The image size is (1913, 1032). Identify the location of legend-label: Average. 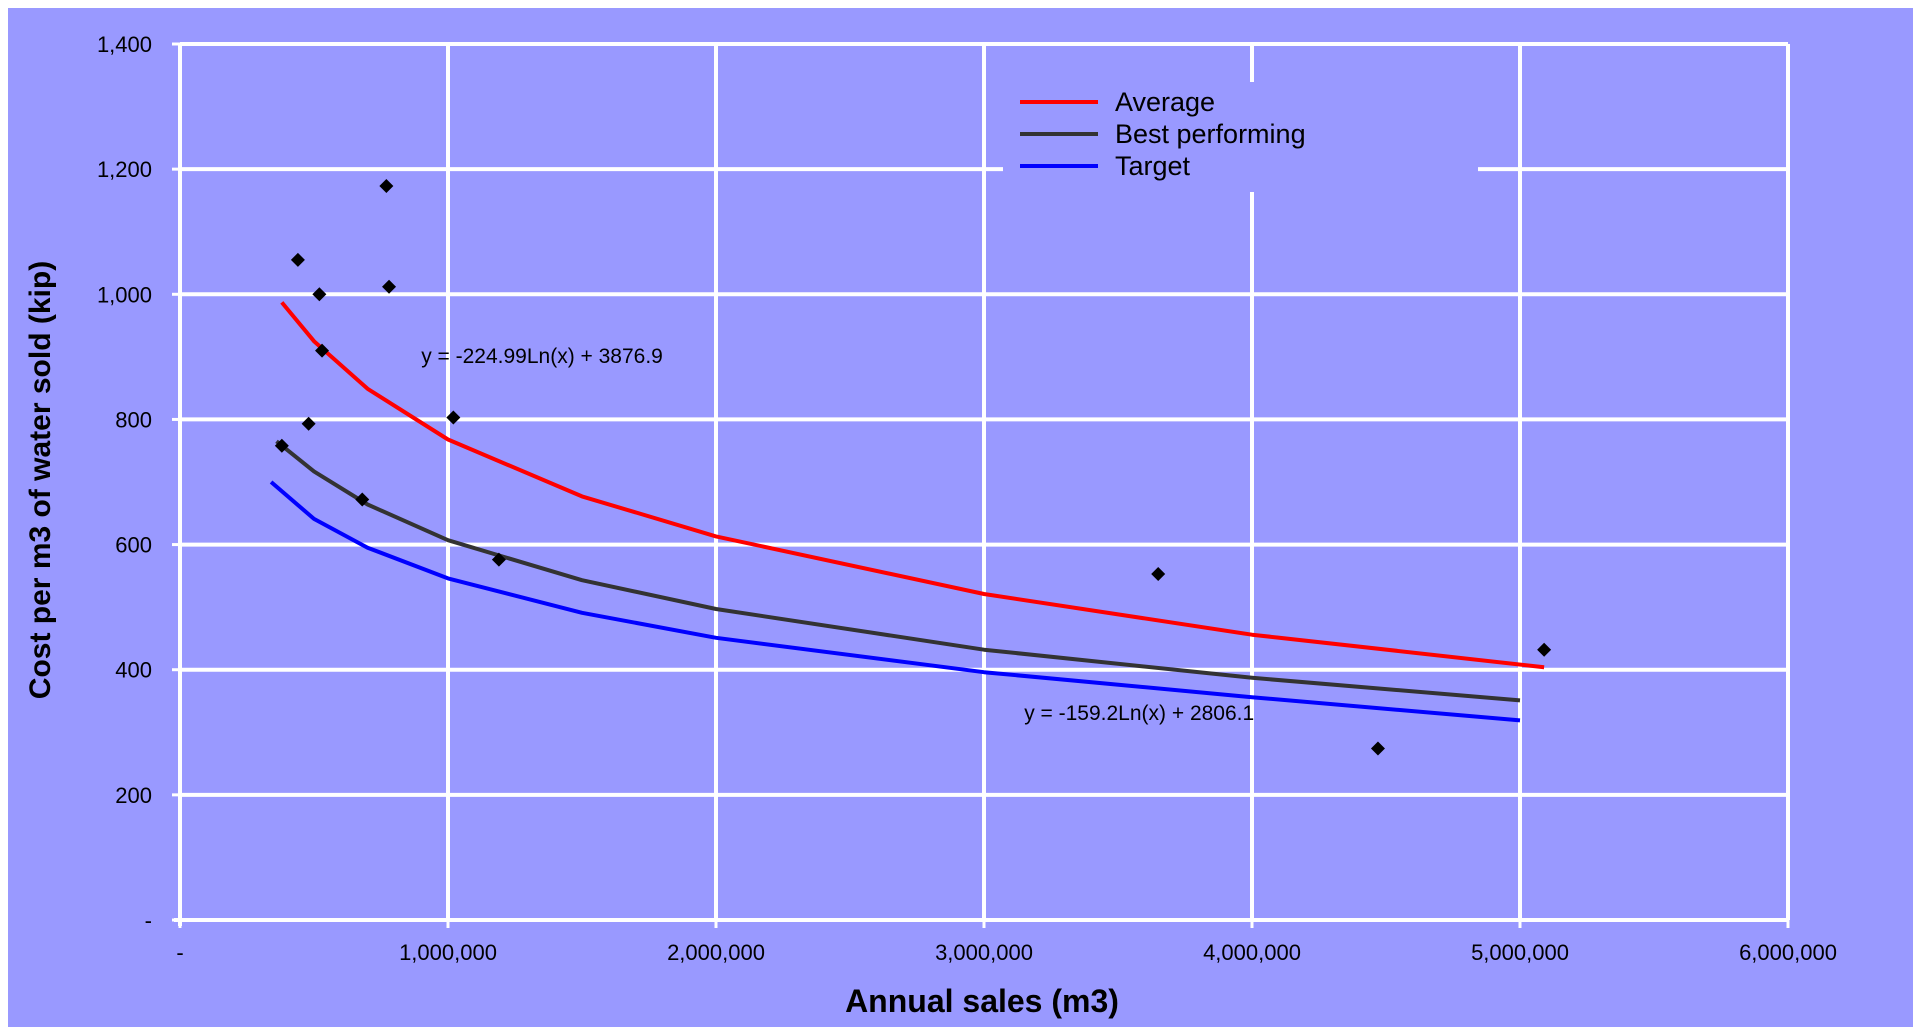
(1165, 102).